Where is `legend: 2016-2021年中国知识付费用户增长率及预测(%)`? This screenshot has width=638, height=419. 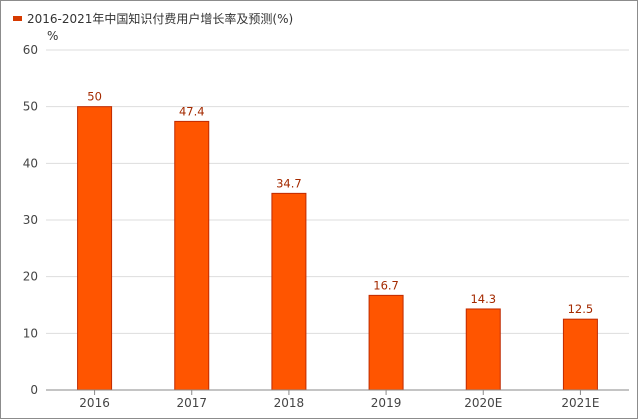
legend: 2016-2021年中国知识付费用户增长率及预测(%) is located at coordinates (153, 18).